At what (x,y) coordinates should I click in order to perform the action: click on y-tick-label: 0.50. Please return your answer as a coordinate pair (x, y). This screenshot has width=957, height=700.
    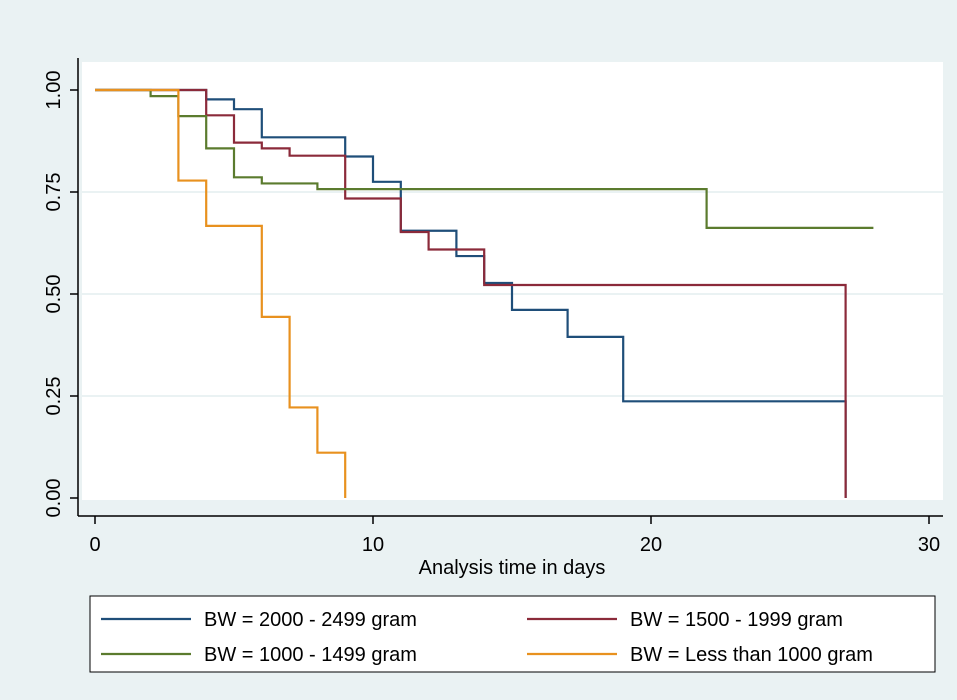
    Looking at the image, I should click on (54, 294).